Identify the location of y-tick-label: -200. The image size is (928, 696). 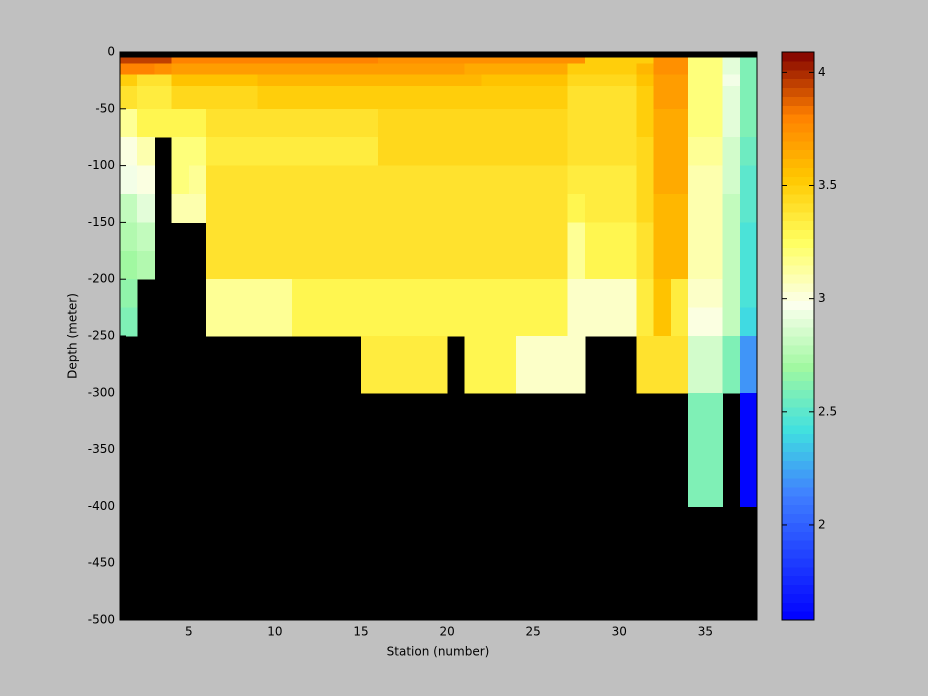
(101, 279).